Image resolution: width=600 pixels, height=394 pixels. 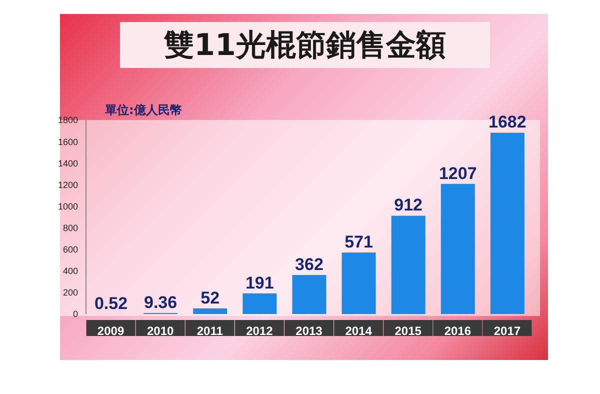 What do you see at coordinates (309, 264) in the screenshot?
I see `data-label: 362` at bounding box center [309, 264].